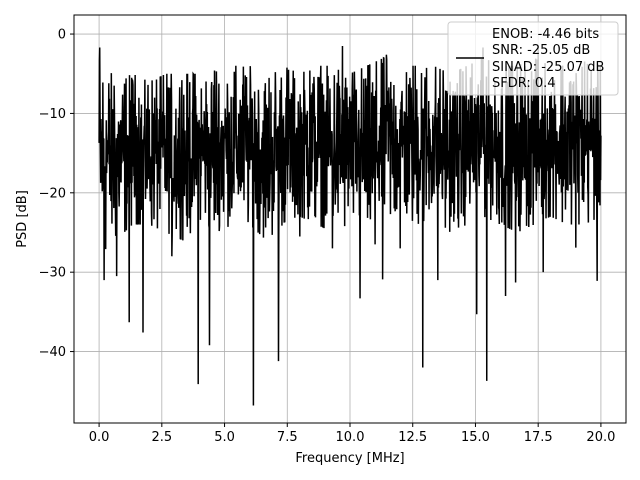 This screenshot has height=480, width=640. I want to click on legend-snr: SNR: -25.05 dB, so click(541, 50).